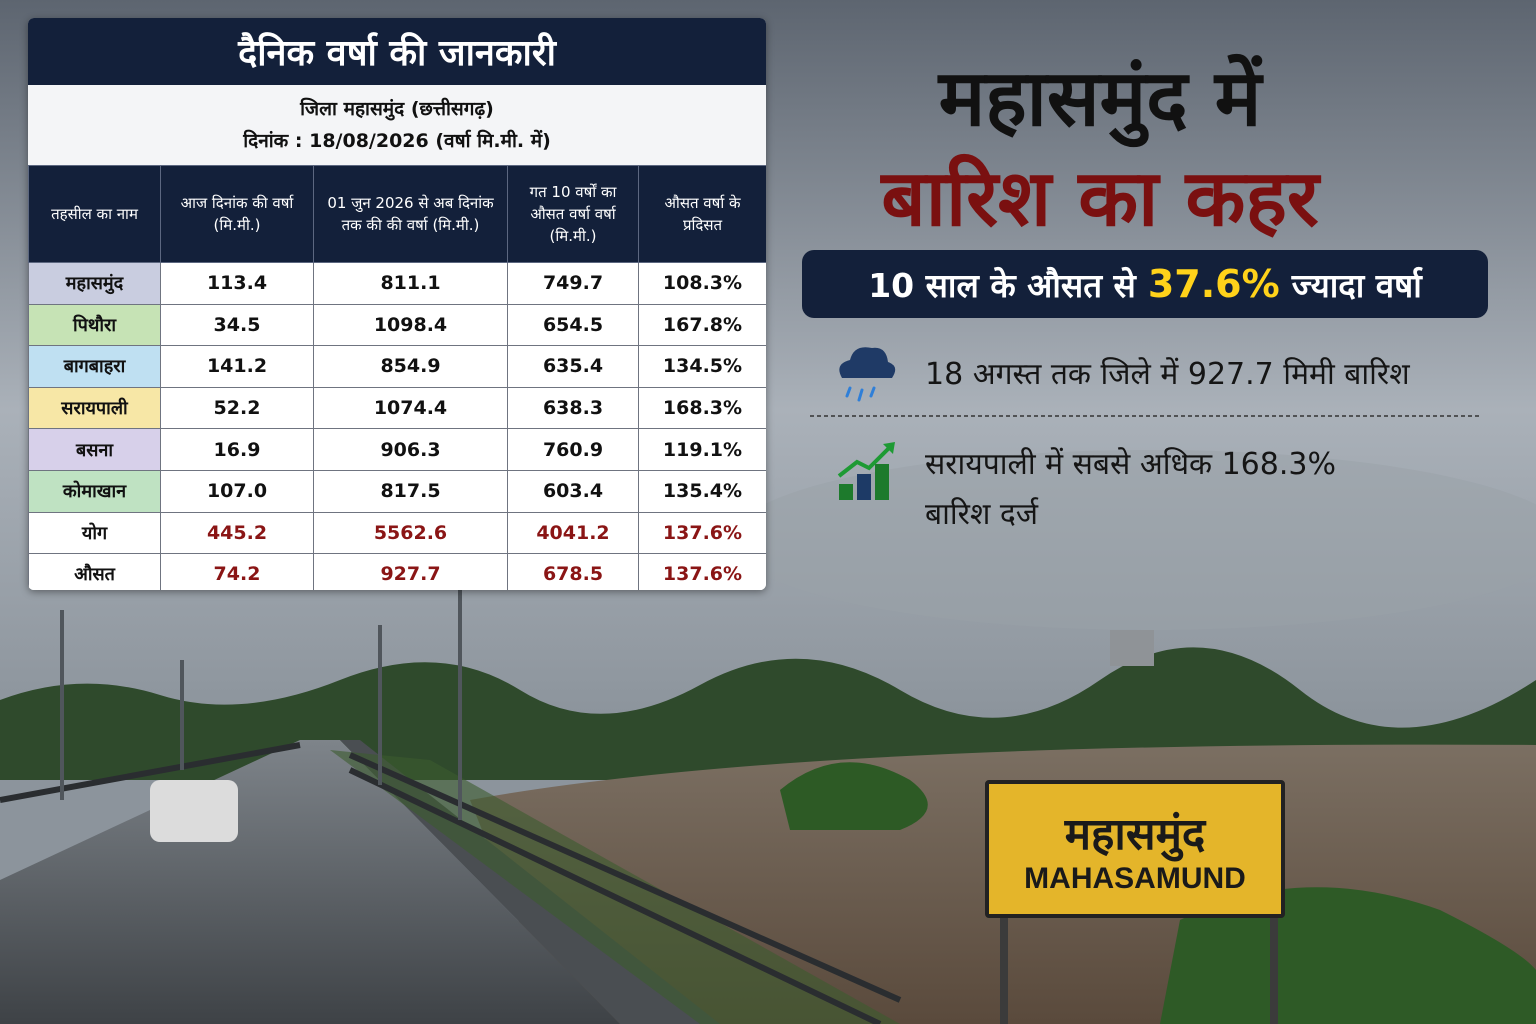 The height and width of the screenshot is (1024, 1536). Describe the element at coordinates (94, 571) in the screenshot. I see `row-name: औसत` at that location.